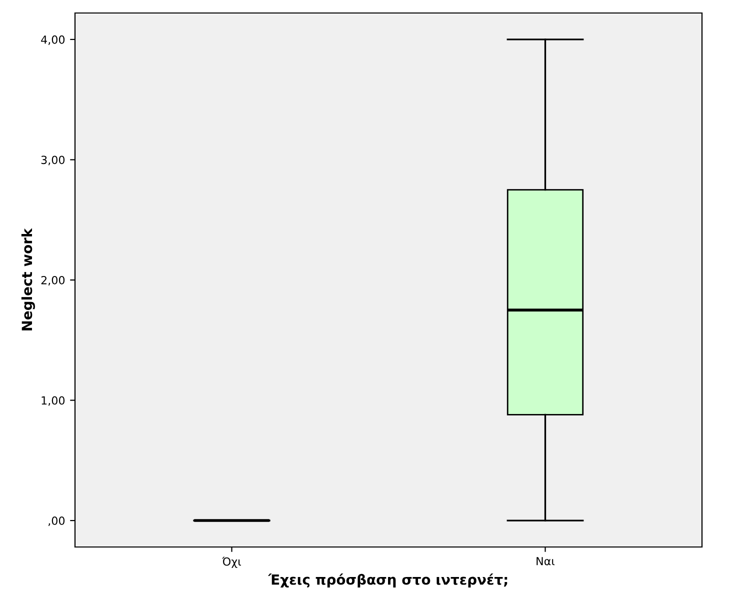  I want to click on y-tick-label: 3,00, so click(53, 161).